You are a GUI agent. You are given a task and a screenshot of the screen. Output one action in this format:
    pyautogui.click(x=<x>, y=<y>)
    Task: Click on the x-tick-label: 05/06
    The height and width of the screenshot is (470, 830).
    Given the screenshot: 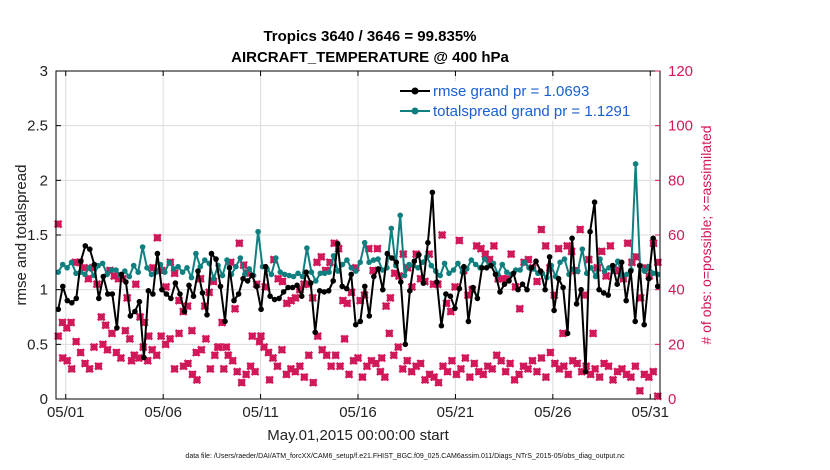 What is the action you would take?
    pyautogui.click(x=163, y=412)
    